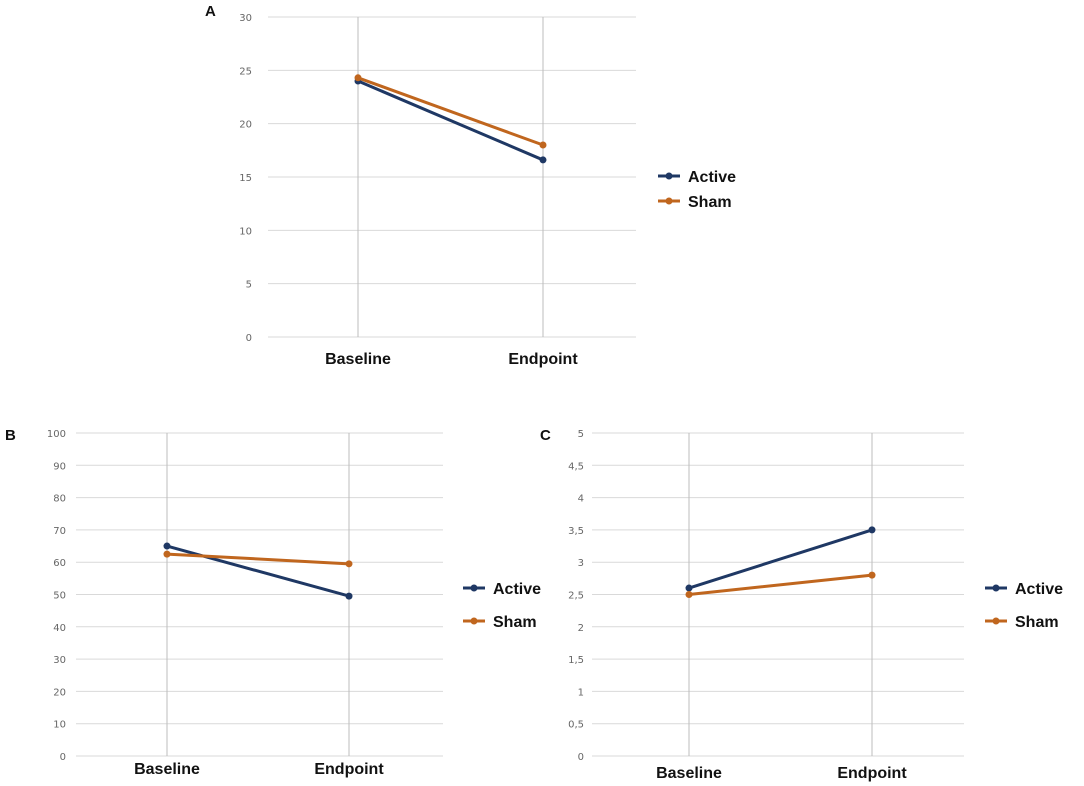 This screenshot has height=786, width=1084. What do you see at coordinates (59, 628) in the screenshot?
I see `y-tick-label: 40` at bounding box center [59, 628].